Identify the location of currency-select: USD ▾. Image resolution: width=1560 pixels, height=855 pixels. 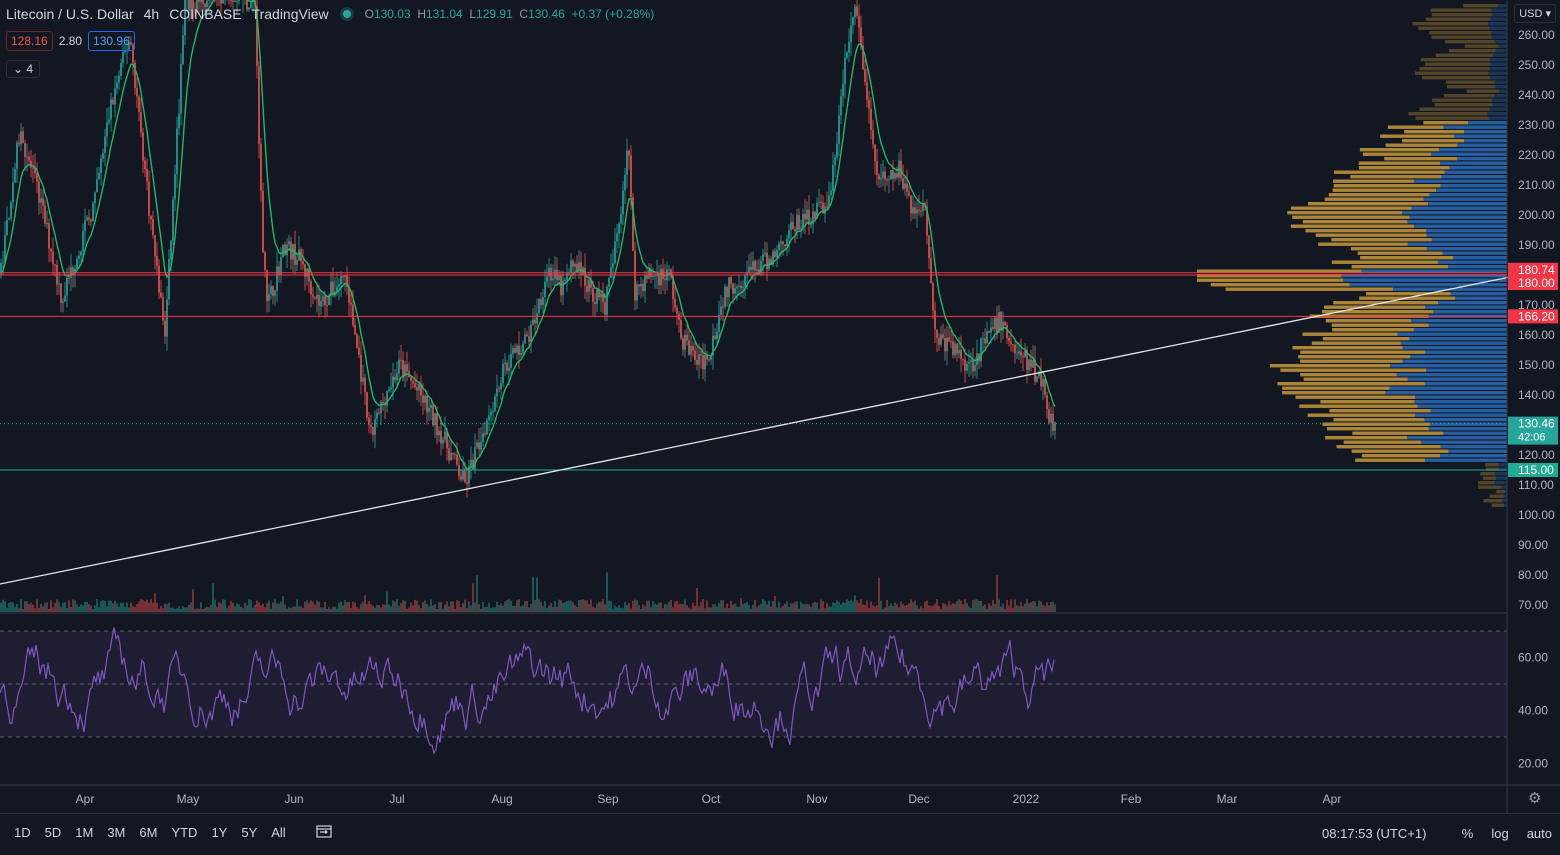
(1535, 13).